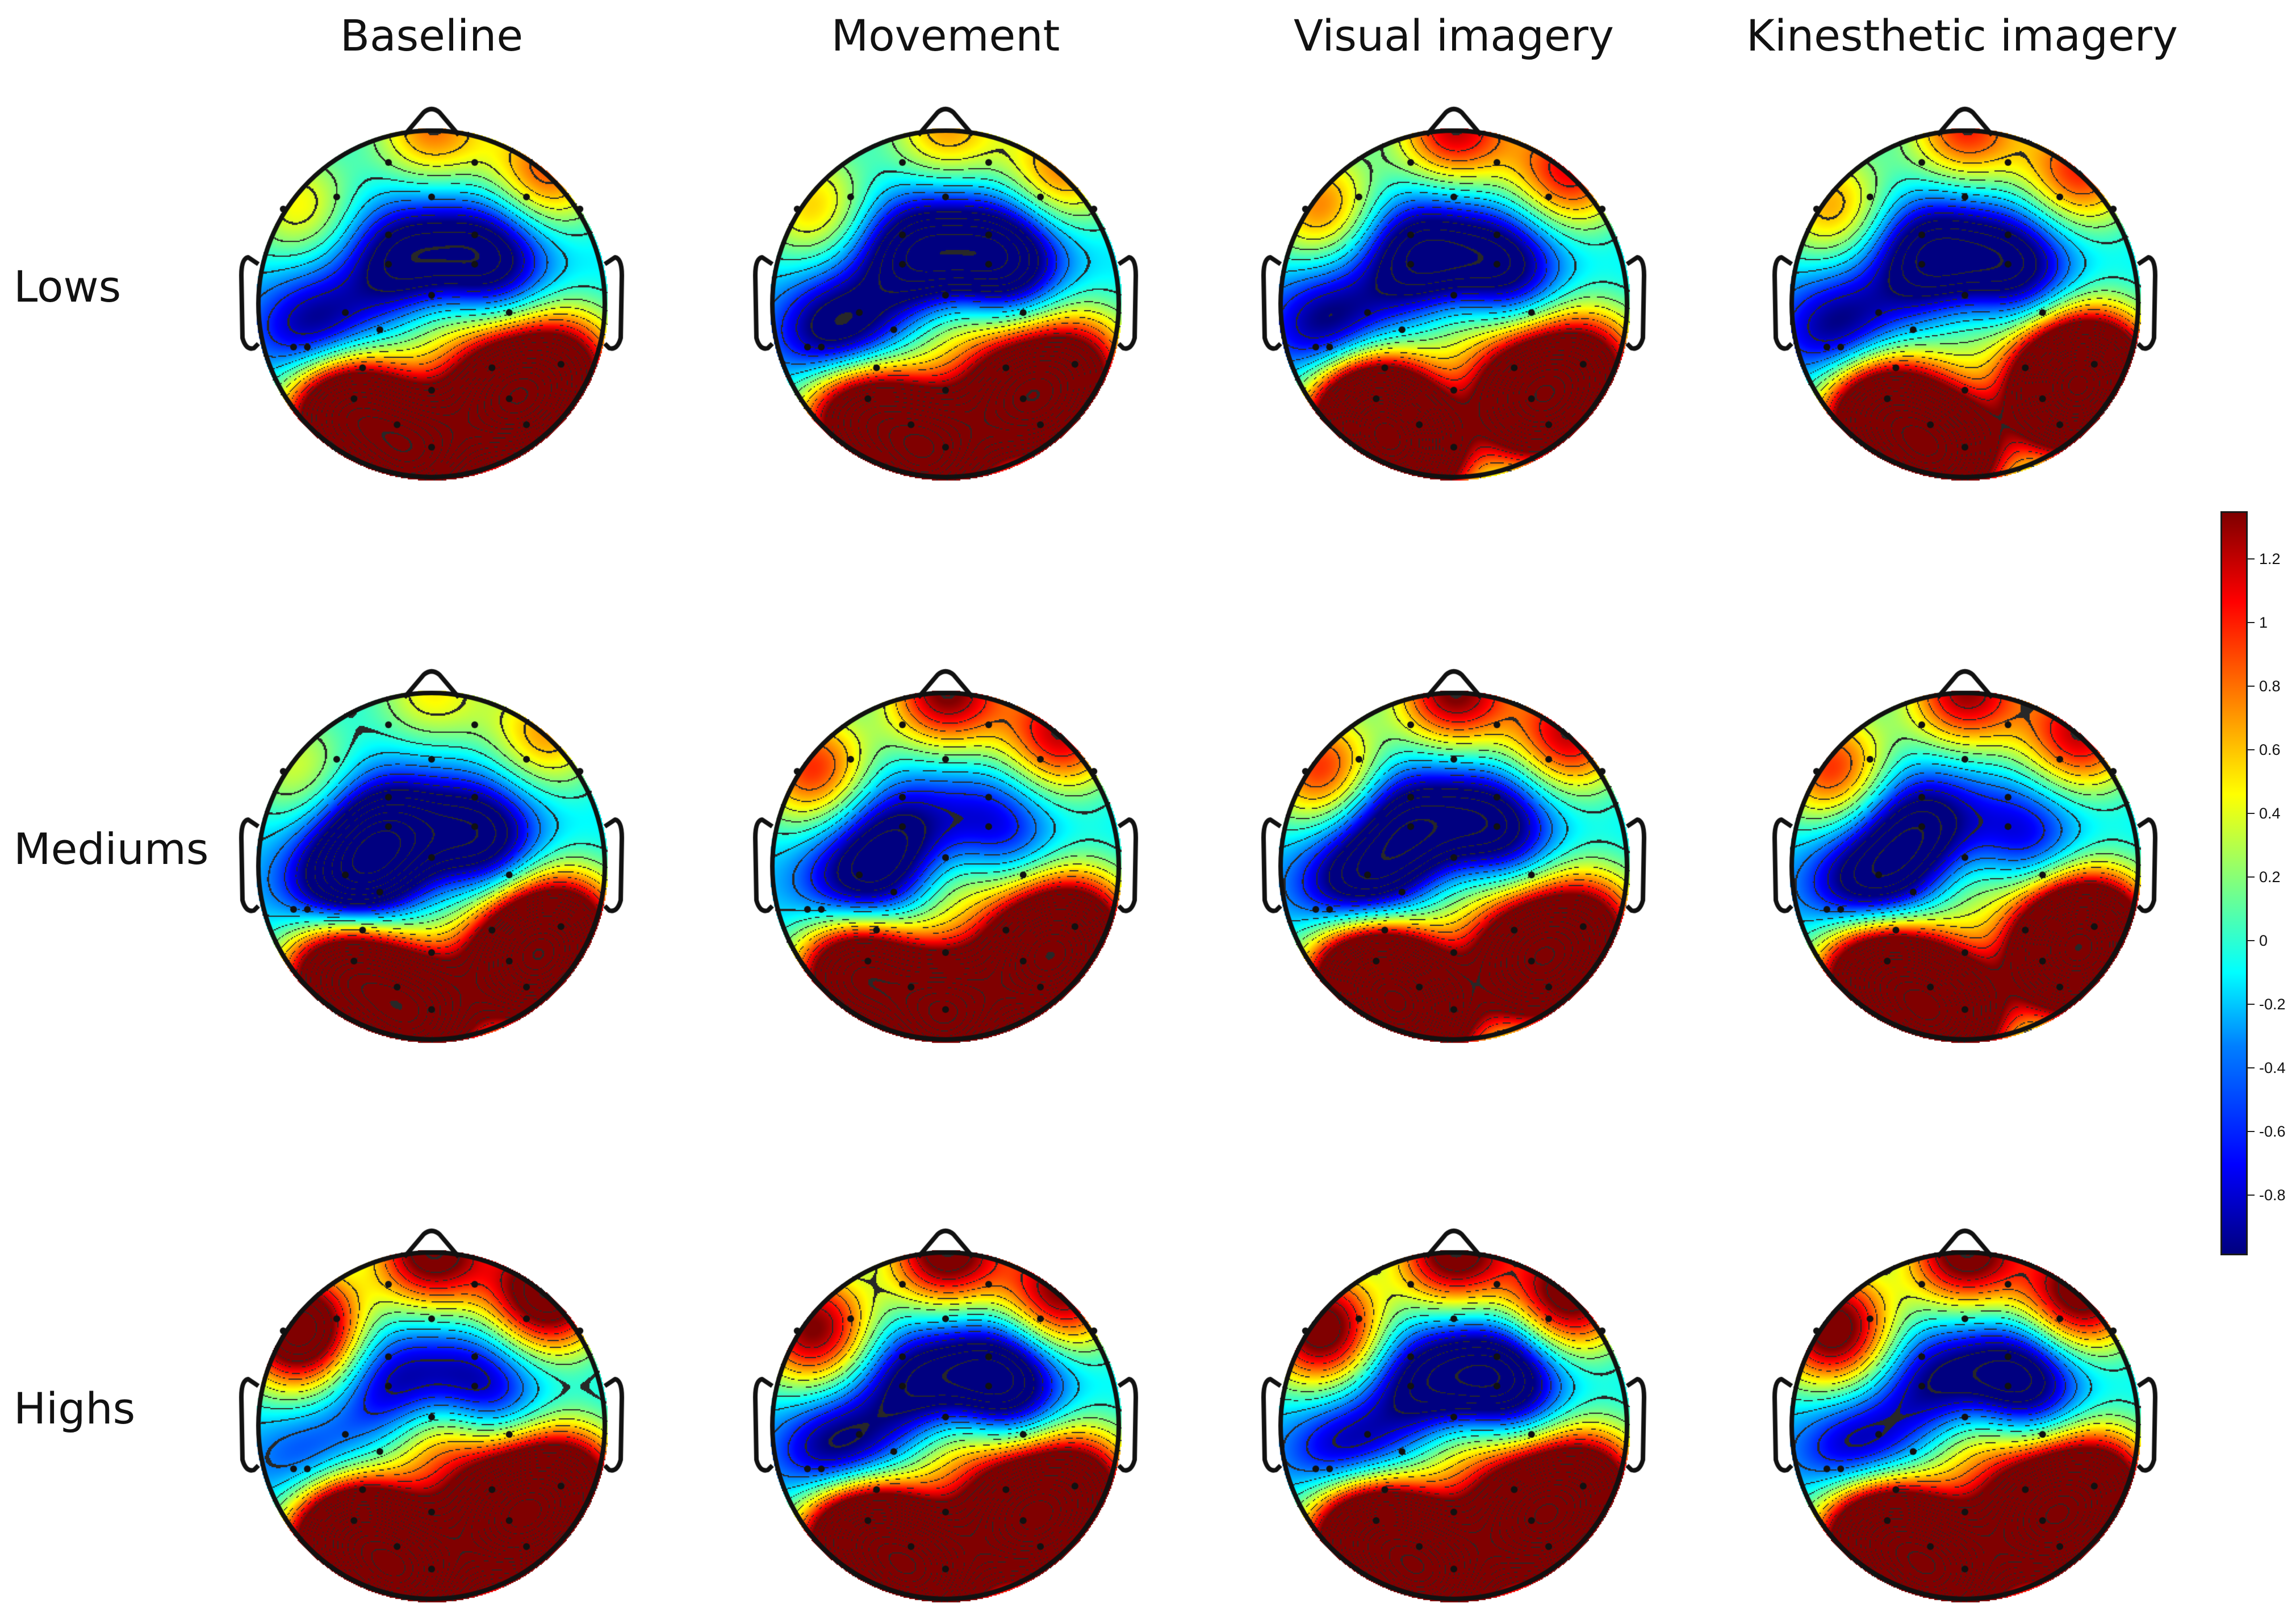 The image size is (2296, 1616). What do you see at coordinates (2272, 1131) in the screenshot?
I see `colorbar-tick-label: -0.6` at bounding box center [2272, 1131].